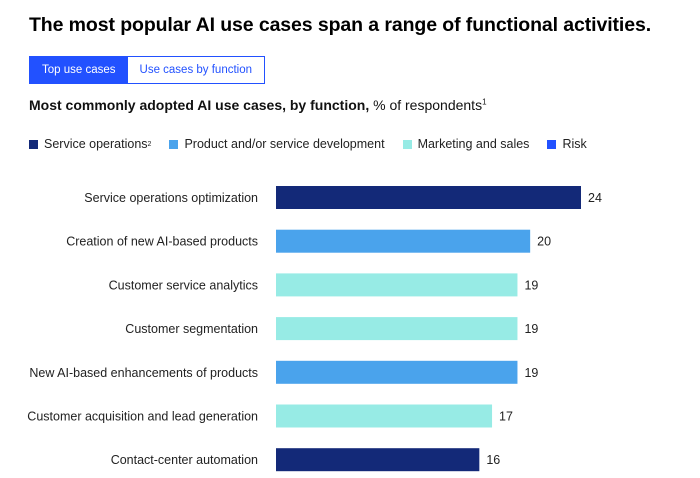 The height and width of the screenshot is (478, 700). Describe the element at coordinates (284, 144) in the screenshot. I see `legend-label: Product and/or service development` at that location.